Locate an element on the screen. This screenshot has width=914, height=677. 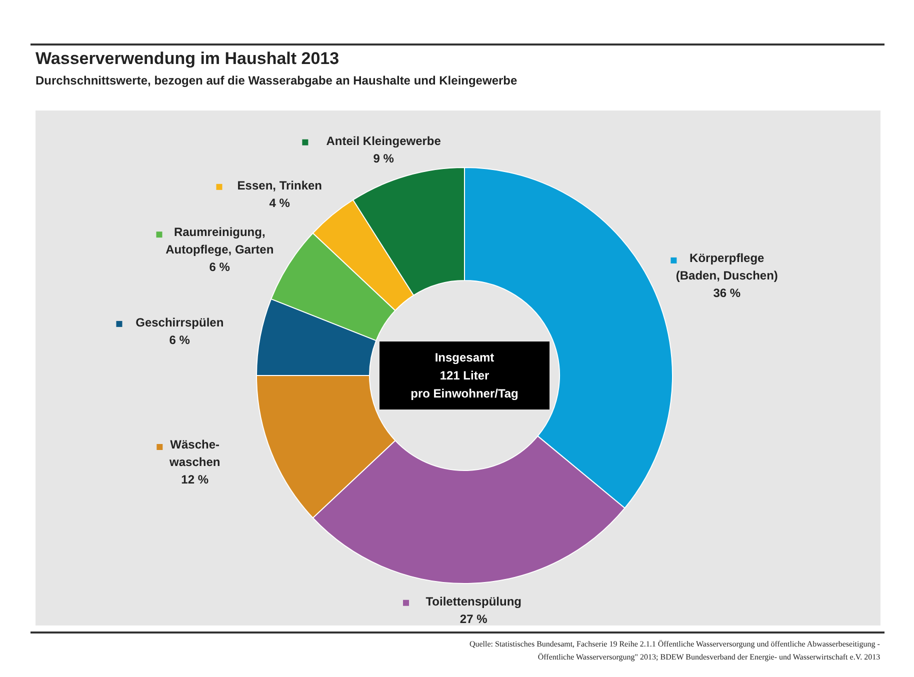
legend-label: Anteil Kleingewerbe is located at coordinates (384, 141).